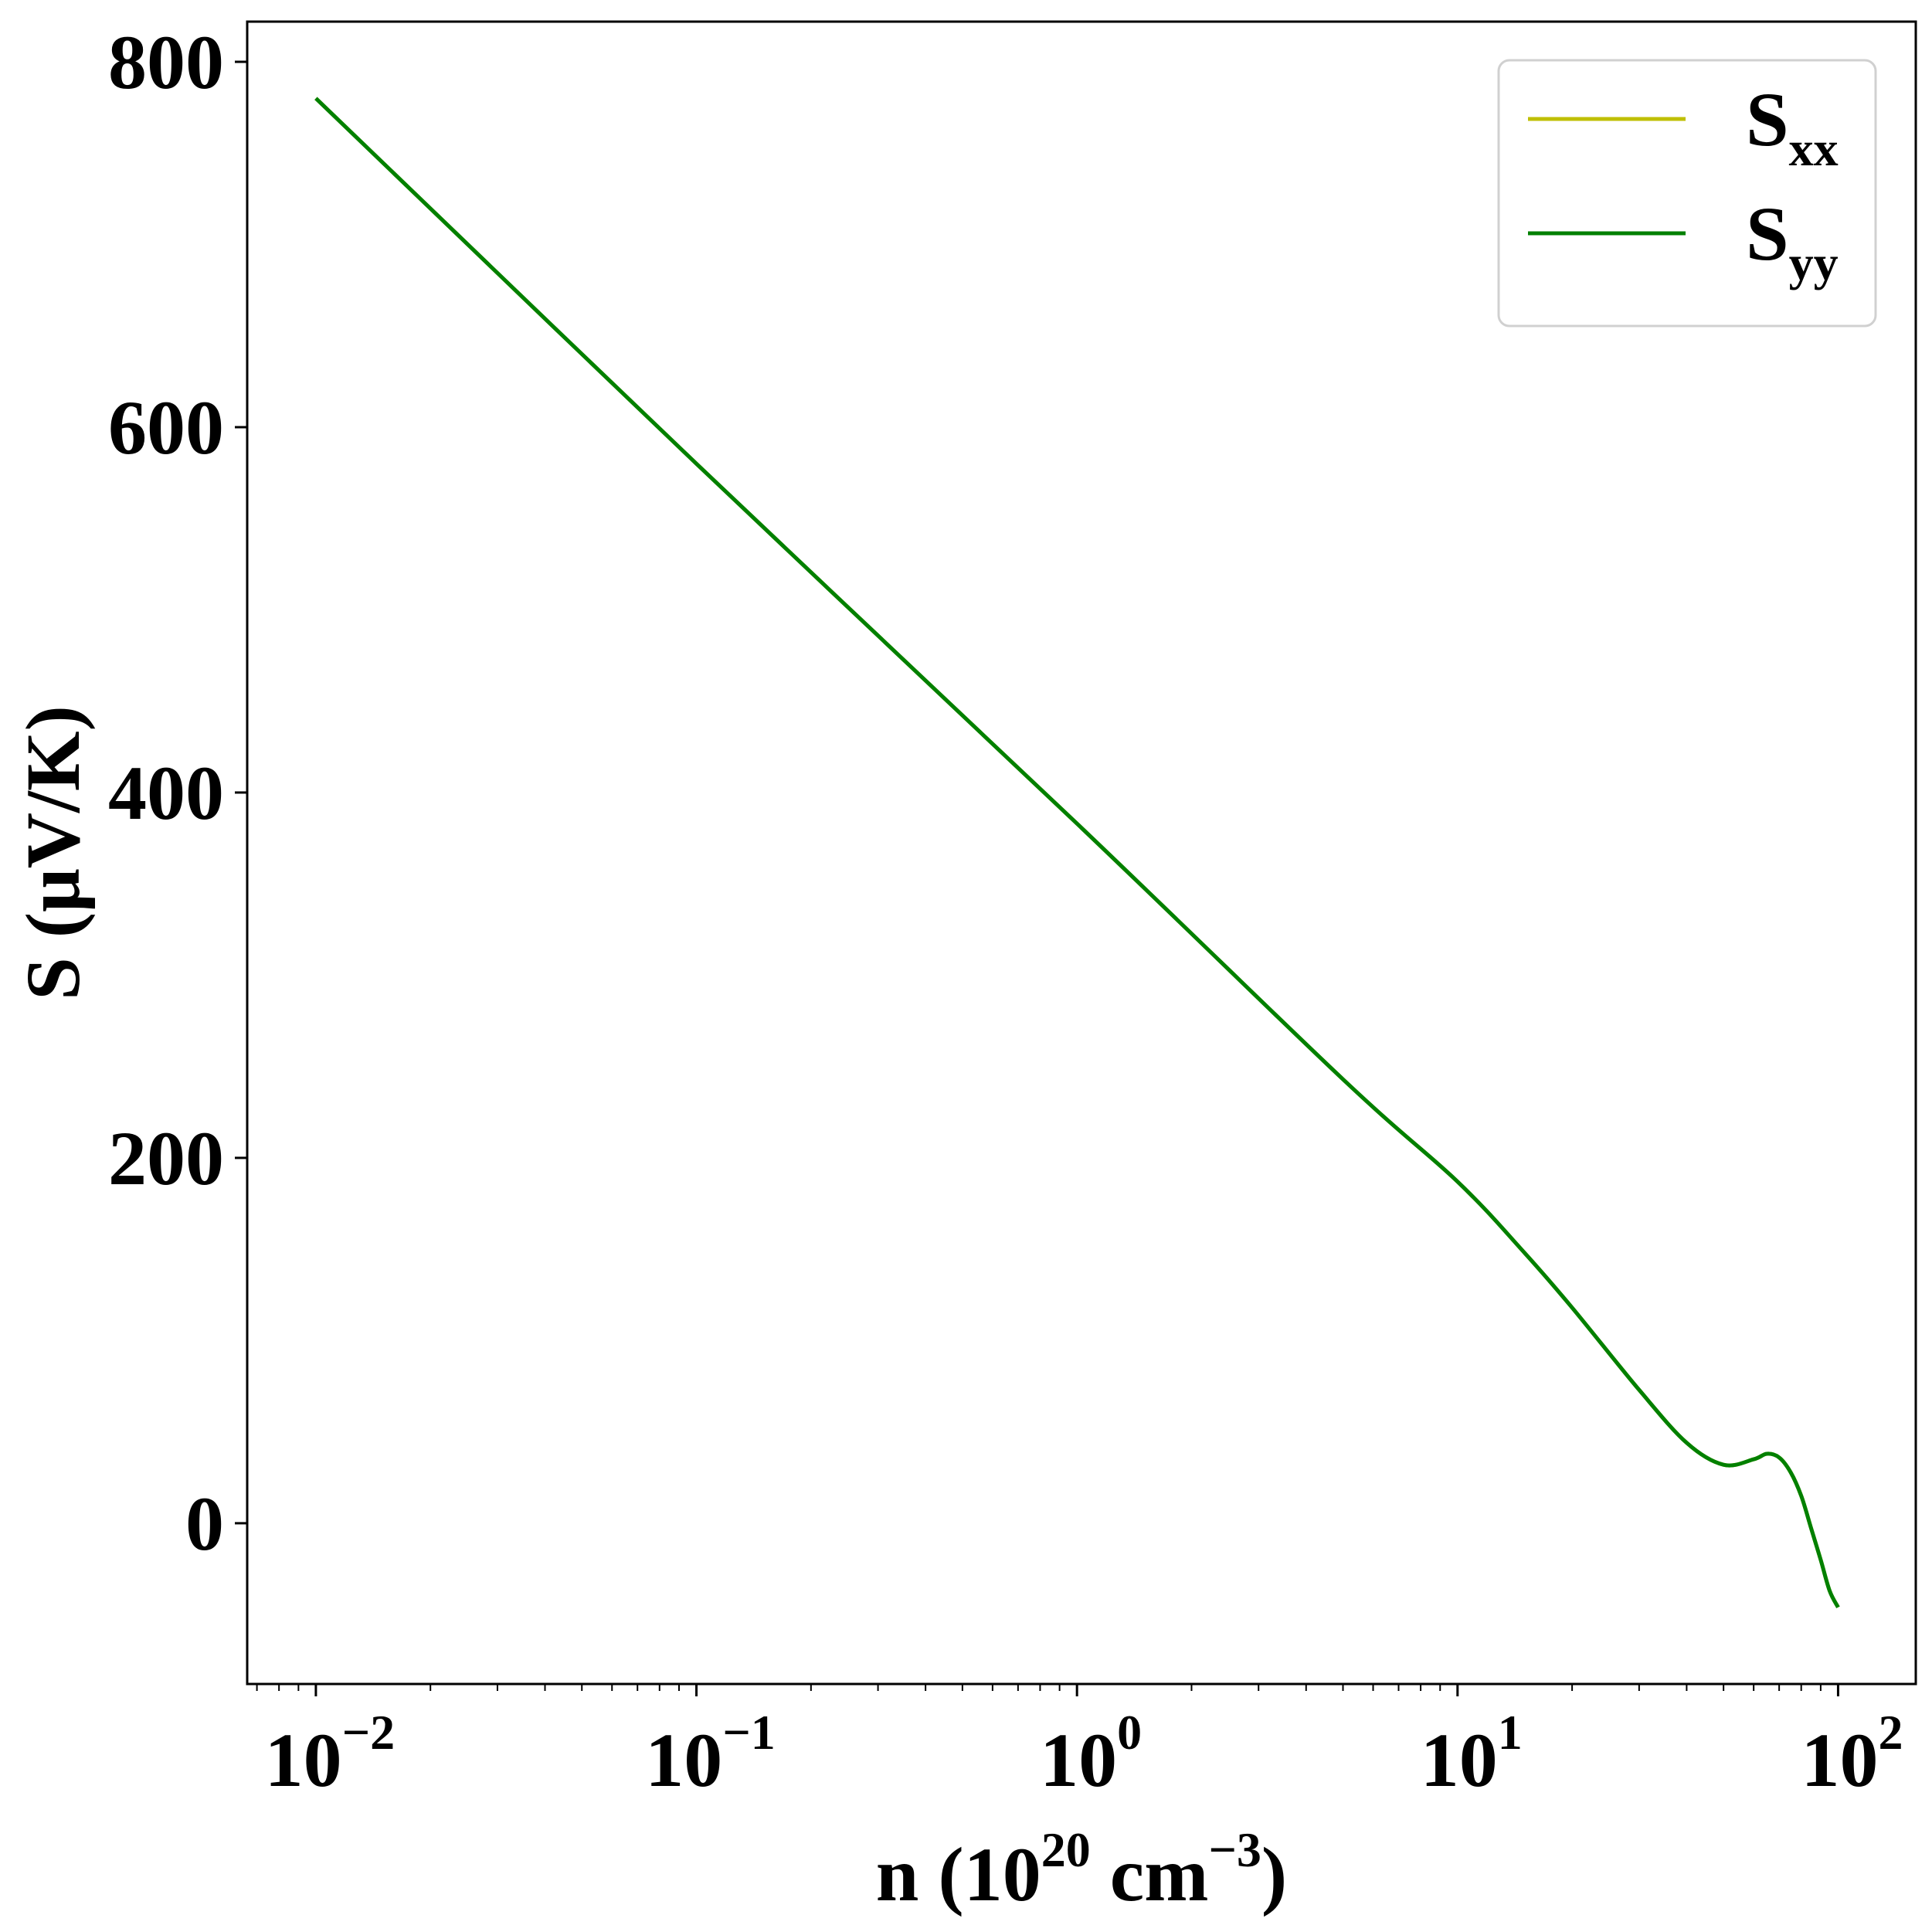  What do you see at coordinates (1066, 1849) in the screenshot?
I see `x-axis-title-exponent-1: 20` at bounding box center [1066, 1849].